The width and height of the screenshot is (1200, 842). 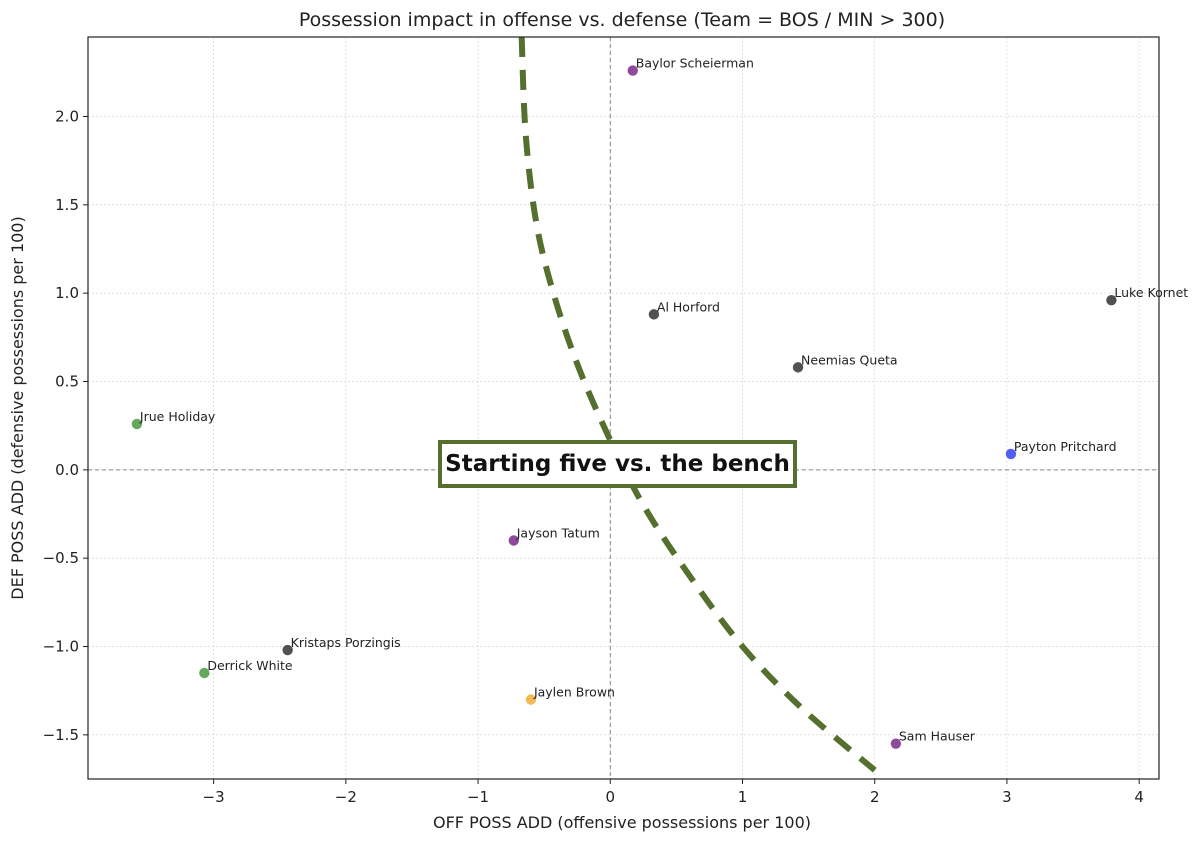 I want to click on y-axis-ticks: −1.5 −1.0 −0.5 0.0 0.5 1.0 1.5 2.0, so click(x=65, y=426).